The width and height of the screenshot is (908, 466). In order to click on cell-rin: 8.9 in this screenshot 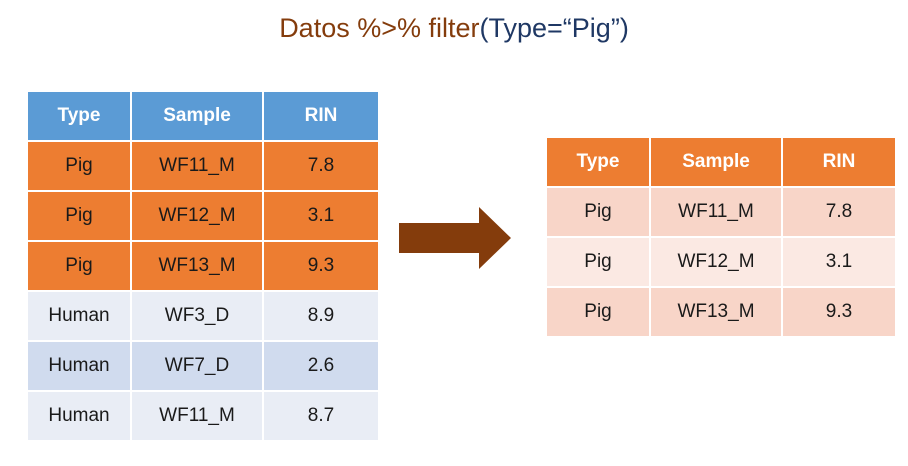, I will do `click(321, 316)`.